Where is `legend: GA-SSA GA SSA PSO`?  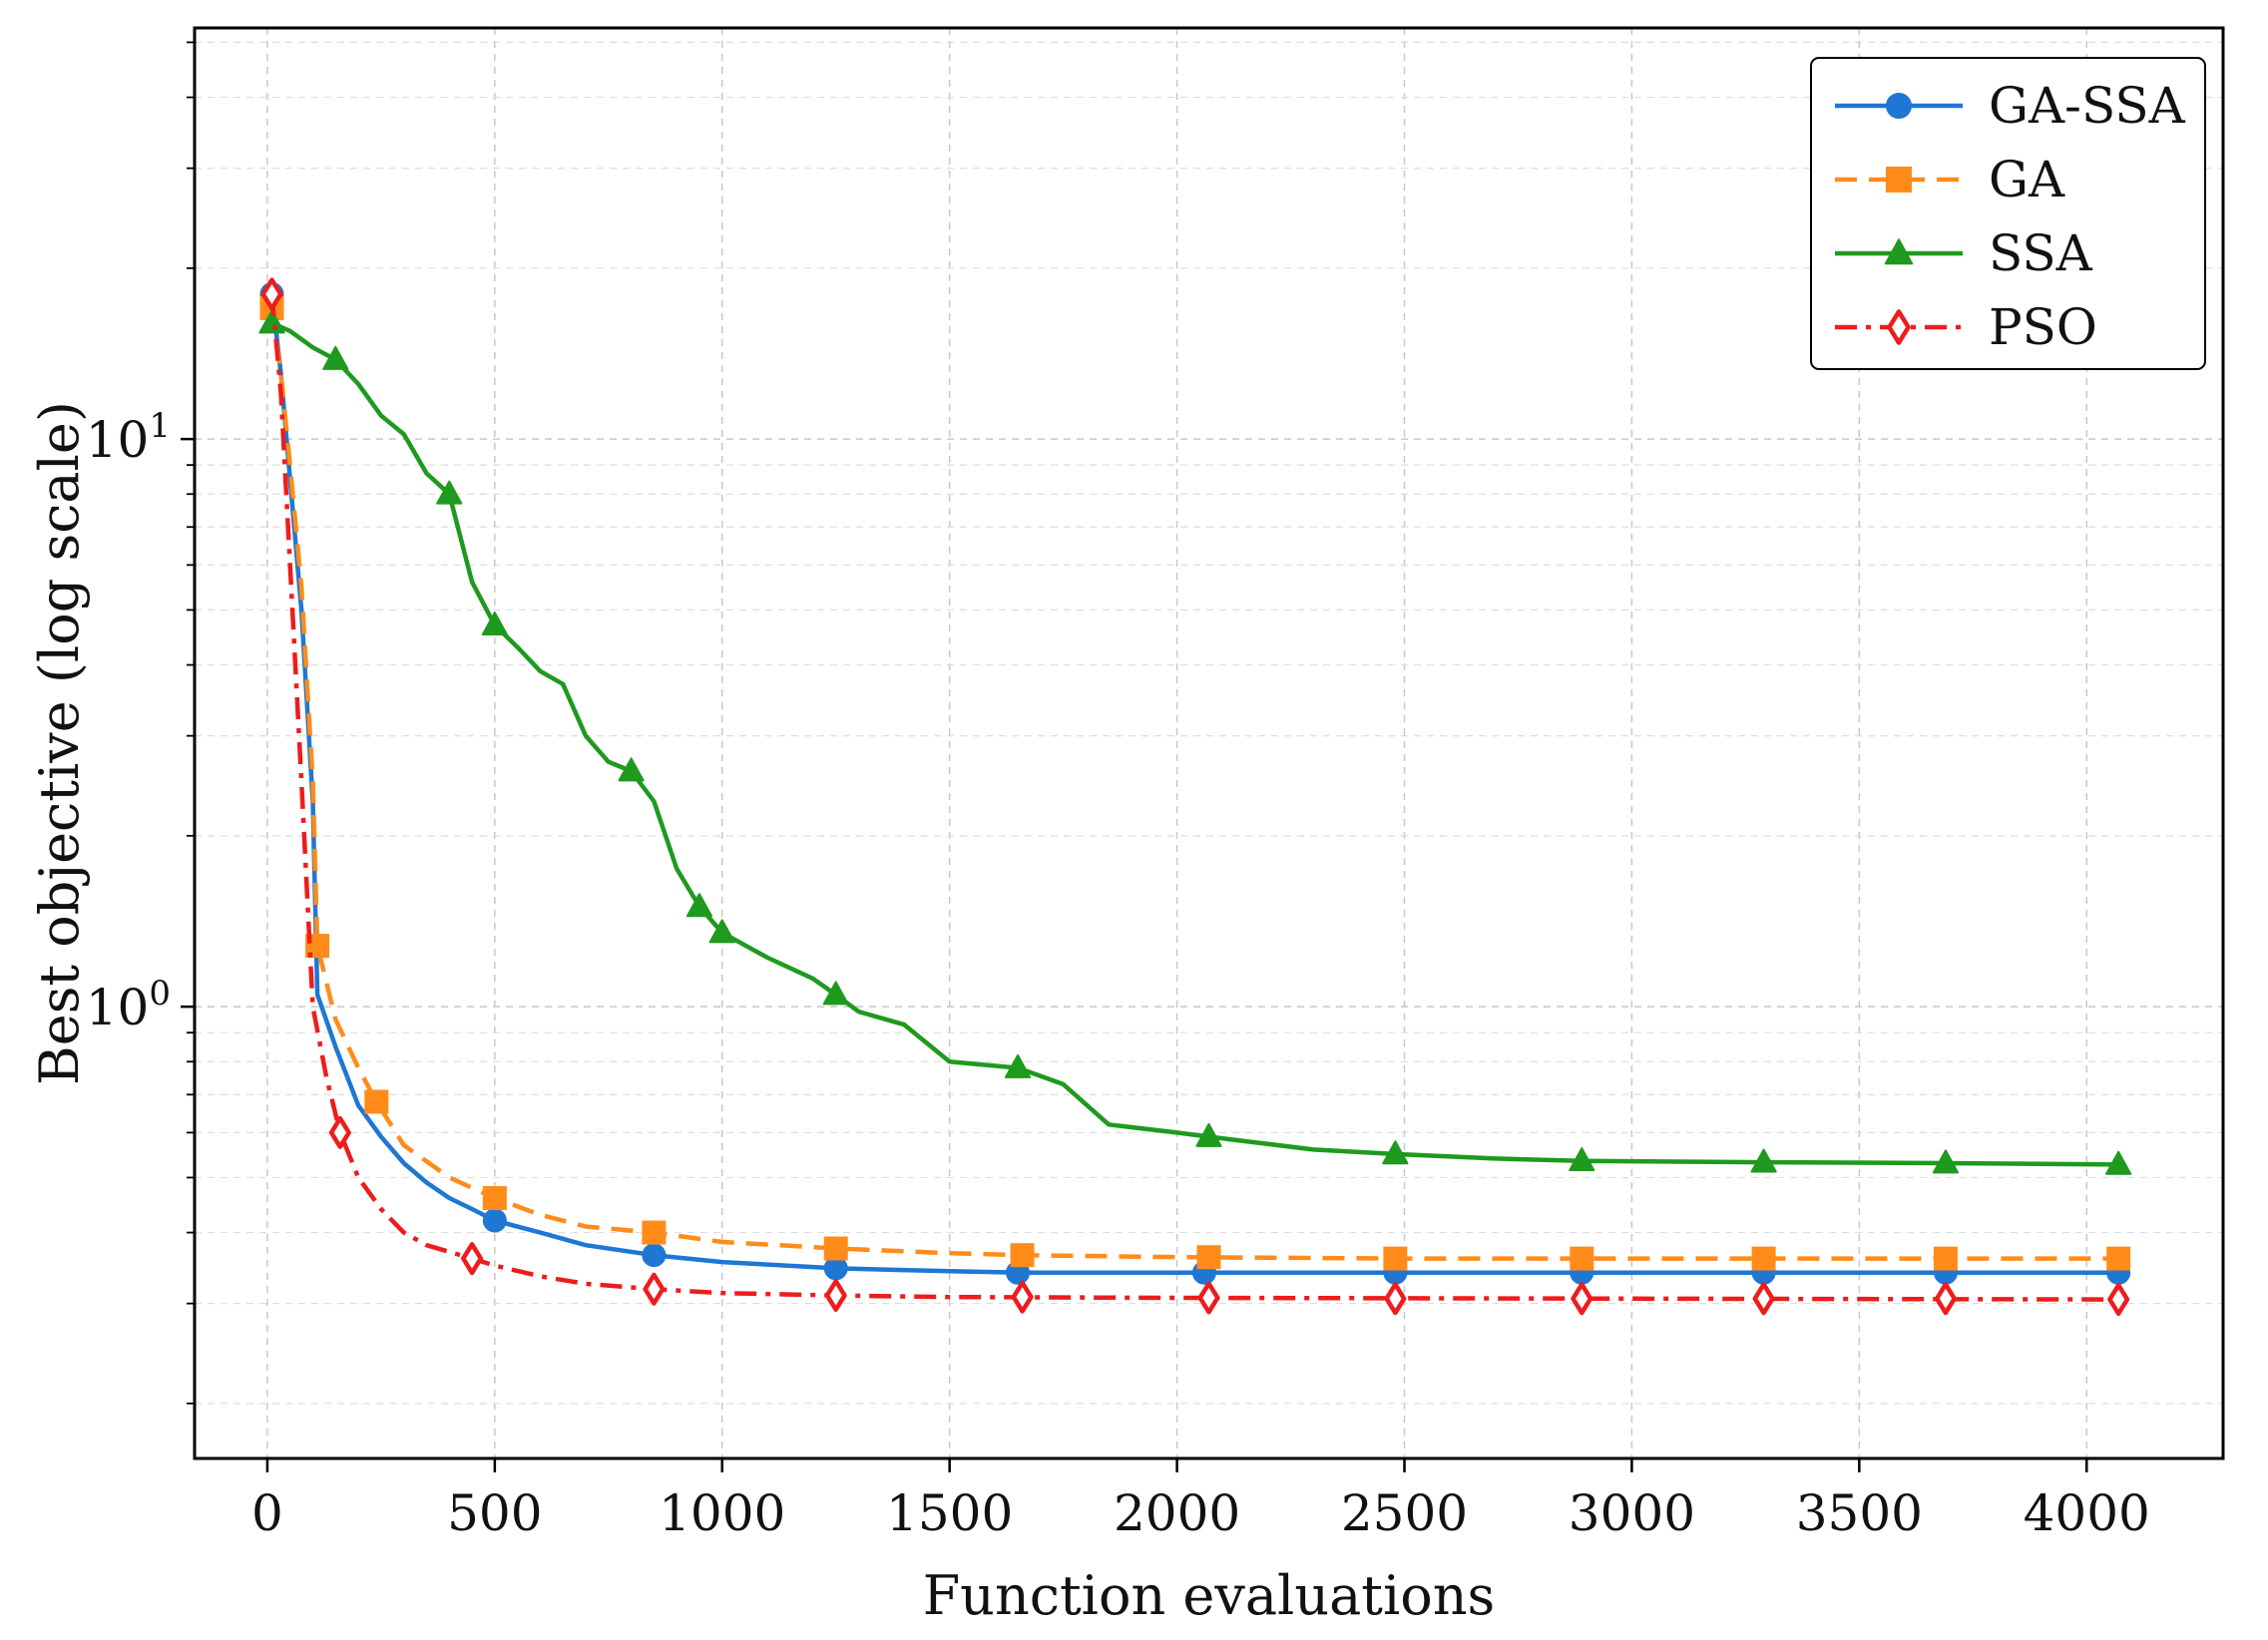 legend: GA-SSA GA SSA PSO is located at coordinates (2008, 213).